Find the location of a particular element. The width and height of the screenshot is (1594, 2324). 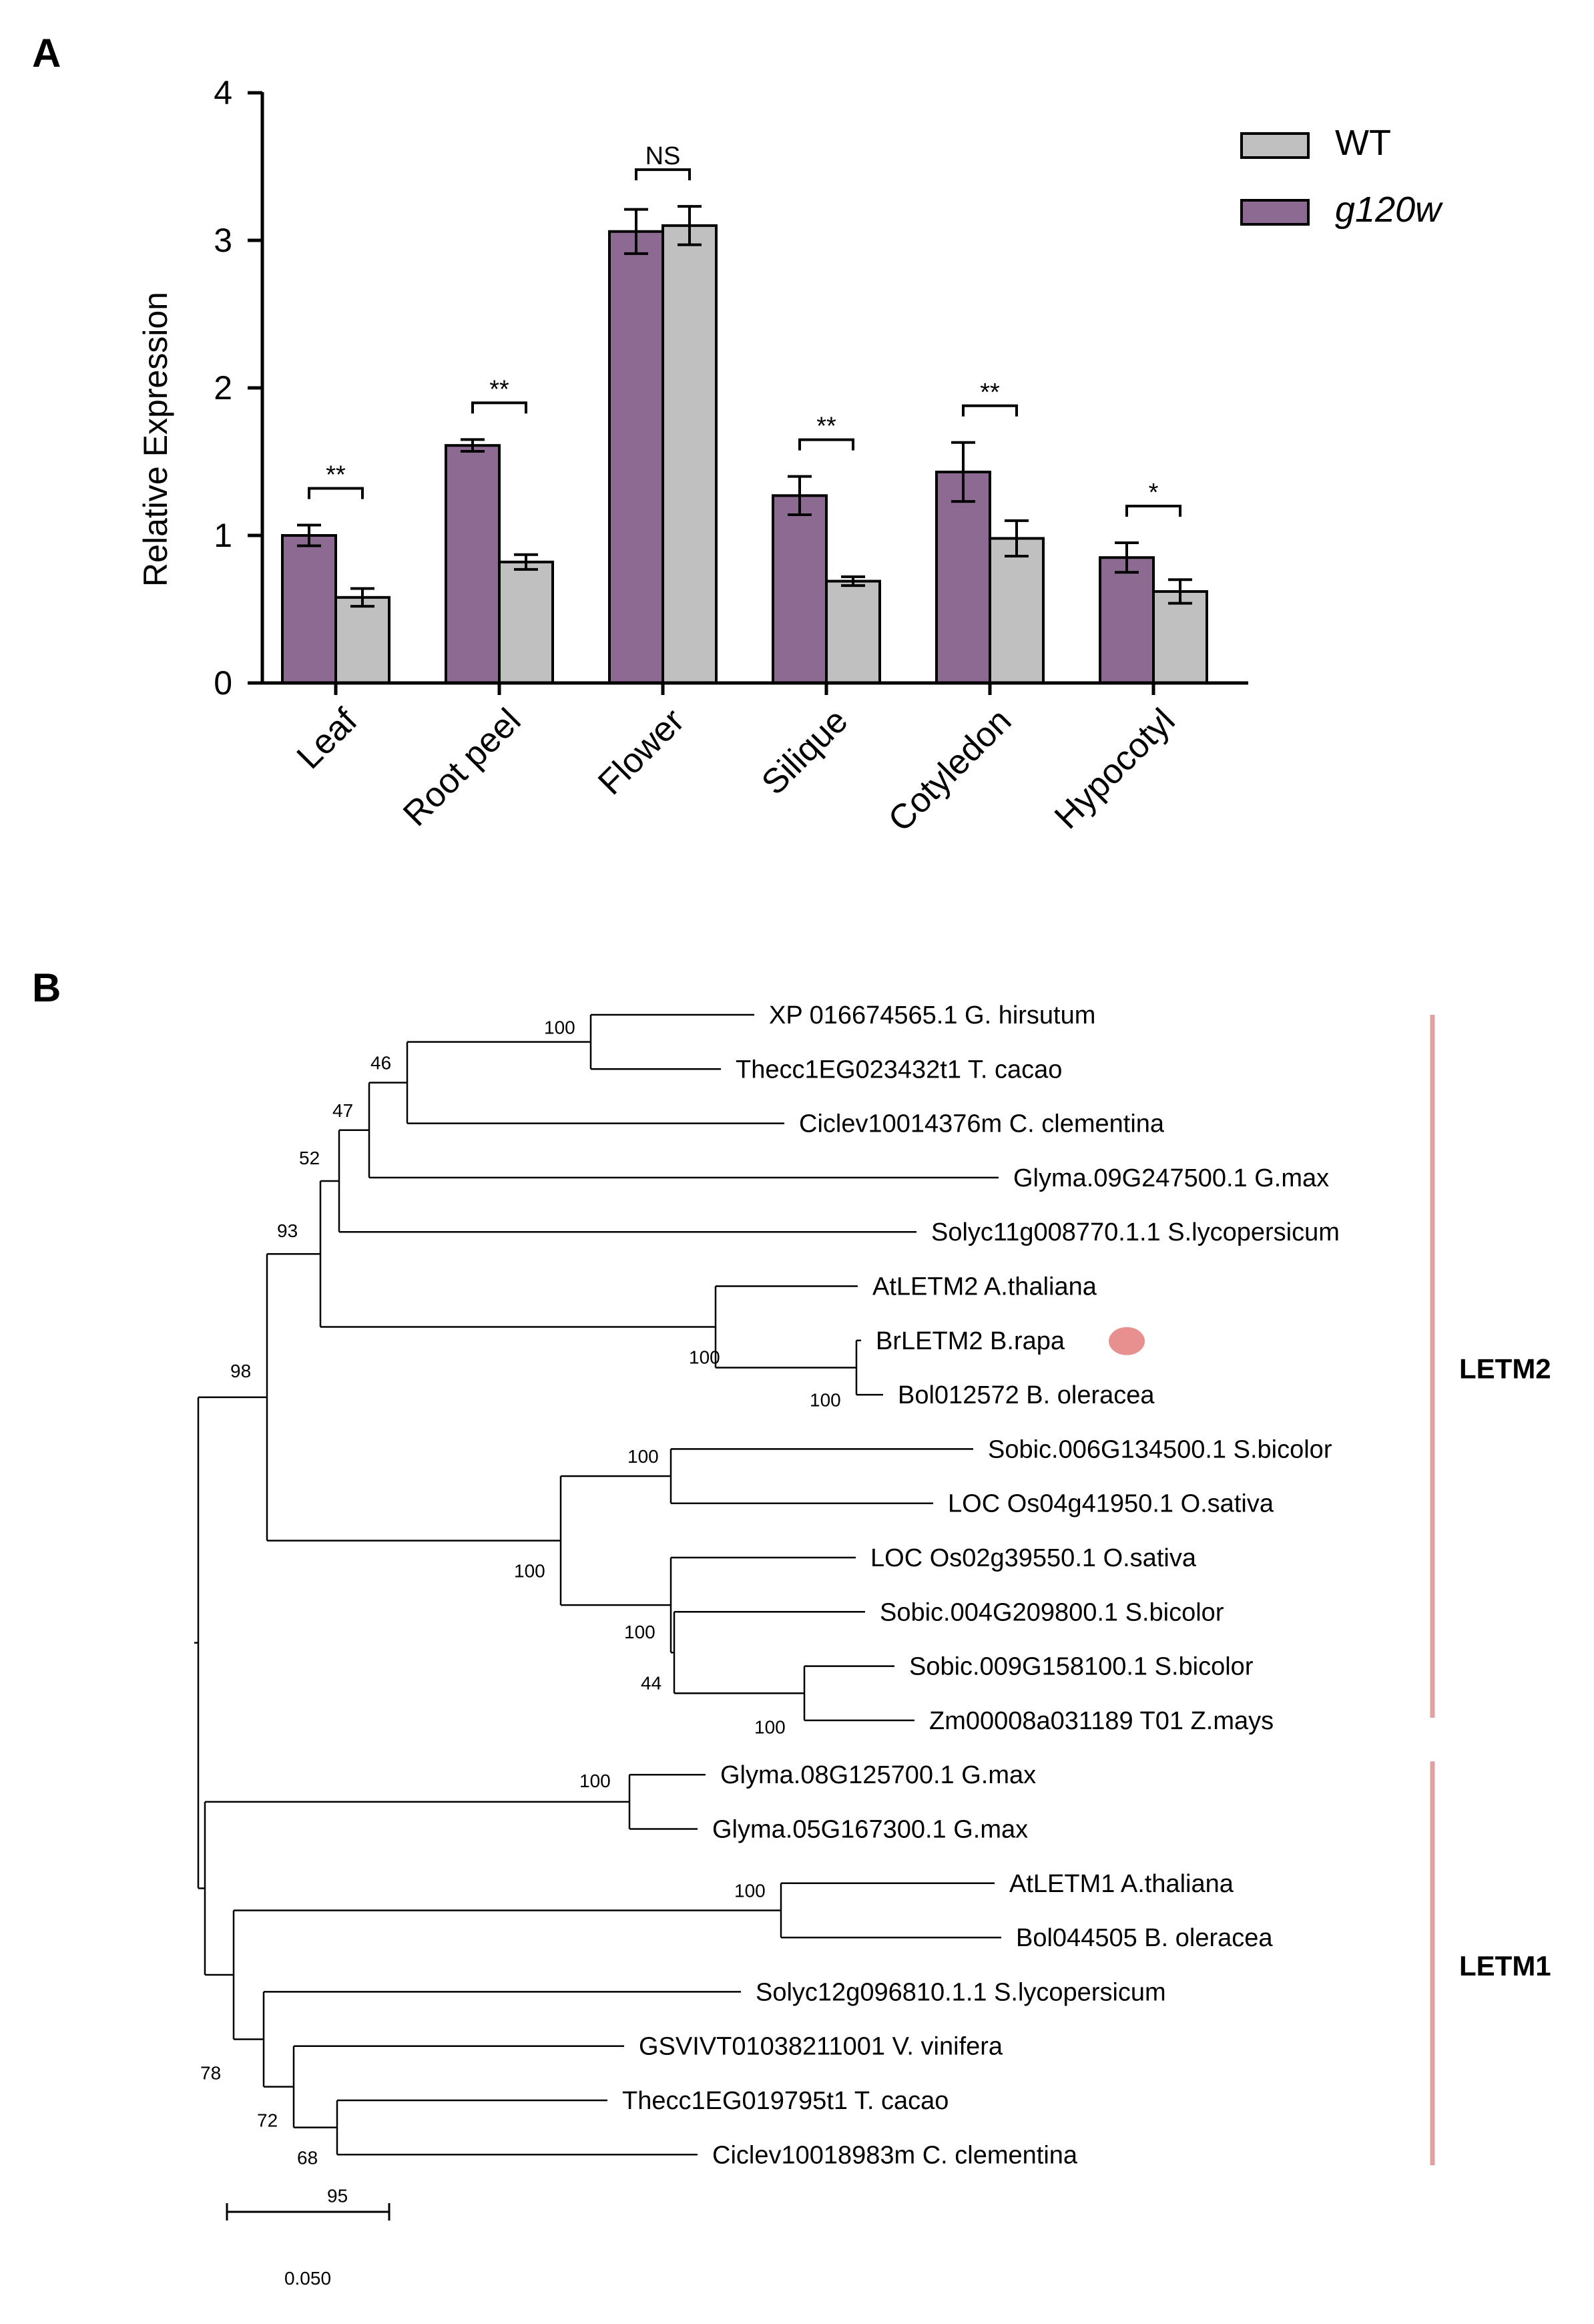

tree-leaf-label: Glyma.08G125700.1 G.max is located at coordinates (878, 1775).